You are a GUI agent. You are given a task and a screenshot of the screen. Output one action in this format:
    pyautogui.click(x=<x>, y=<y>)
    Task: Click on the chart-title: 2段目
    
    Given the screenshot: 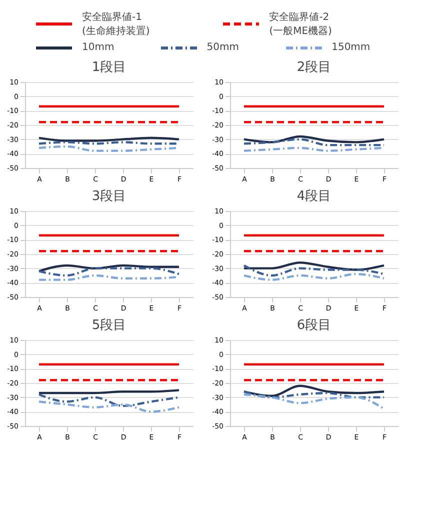 What is the action you would take?
    pyautogui.click(x=314, y=67)
    